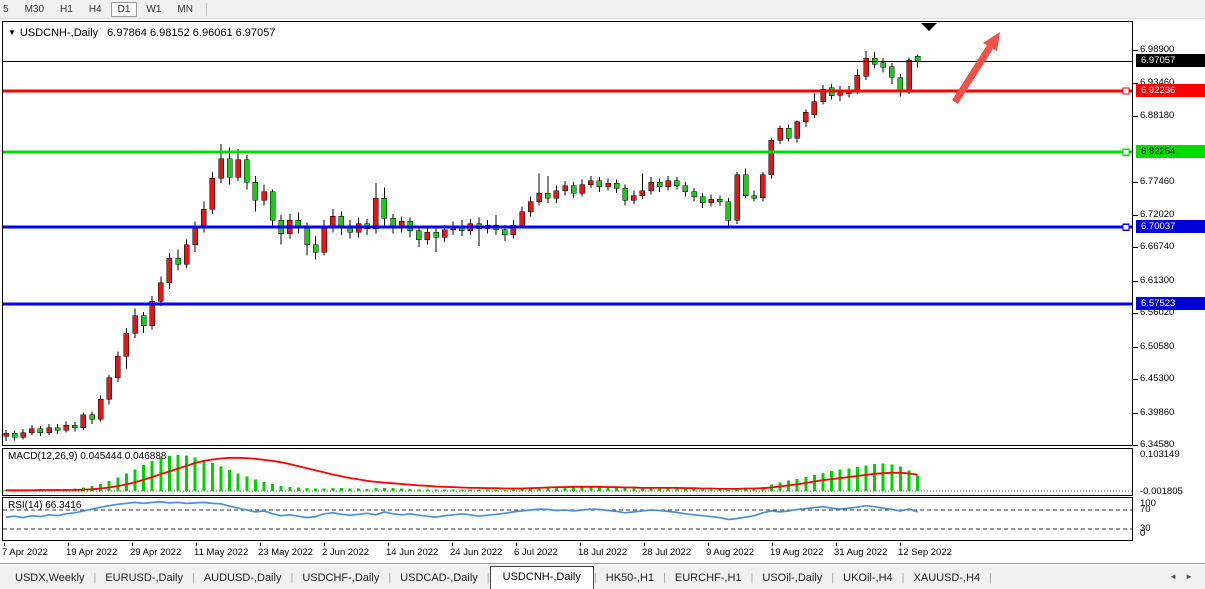 This screenshot has height=589, width=1205. Describe the element at coordinates (12, 32) in the screenshot. I see `dropdown-triangle-icon: ▼` at that location.